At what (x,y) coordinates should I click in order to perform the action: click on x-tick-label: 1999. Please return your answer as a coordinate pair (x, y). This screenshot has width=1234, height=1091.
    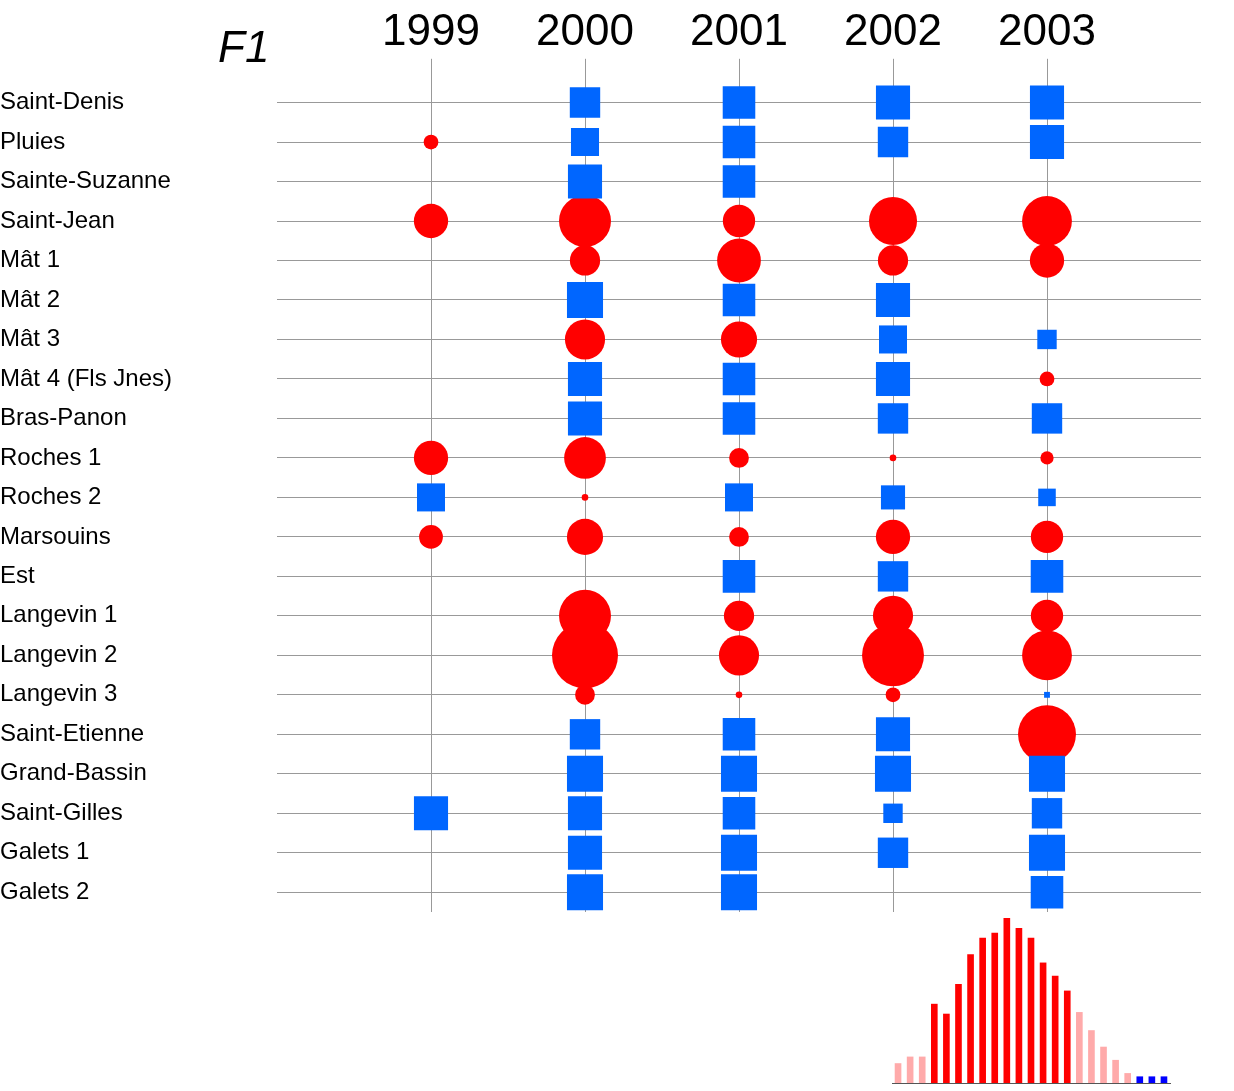
    Looking at the image, I should click on (431, 29).